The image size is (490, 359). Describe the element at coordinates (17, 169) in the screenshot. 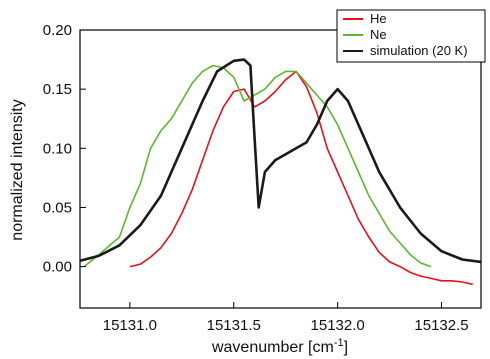

I see `y-axis-title: normalized intensity` at that location.